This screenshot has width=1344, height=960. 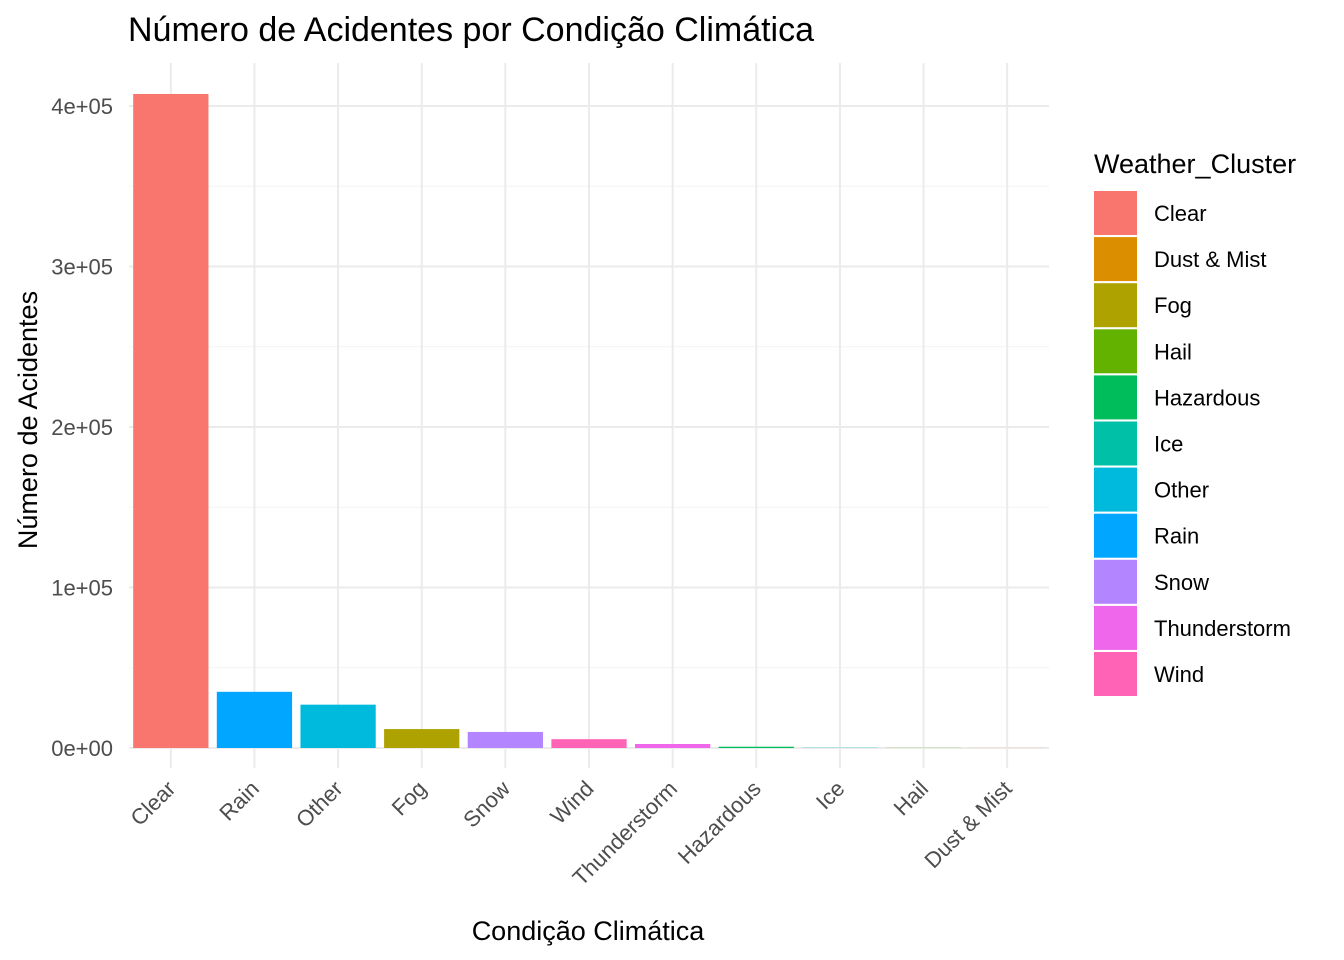 What do you see at coordinates (571, 802) in the screenshot?
I see `x-tick-label: Wind` at bounding box center [571, 802].